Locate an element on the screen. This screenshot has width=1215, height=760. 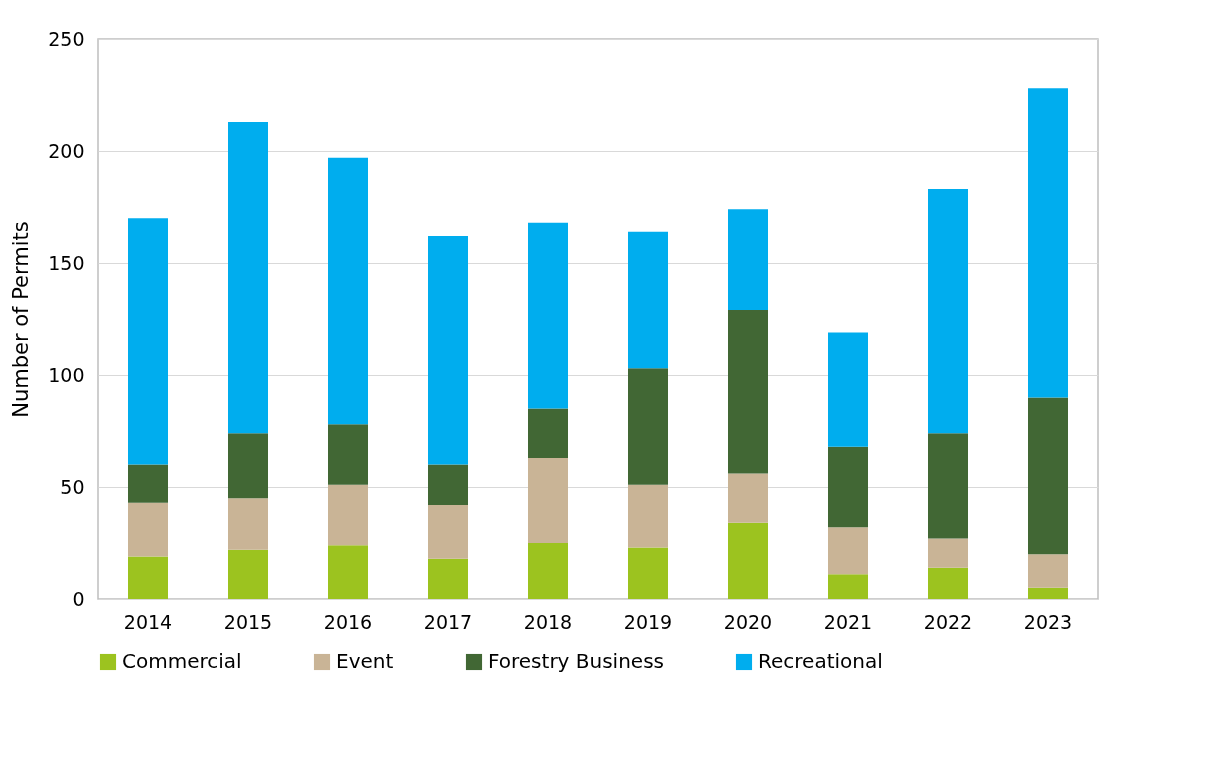
y-tick-label: 250 is located at coordinates (66, 38).